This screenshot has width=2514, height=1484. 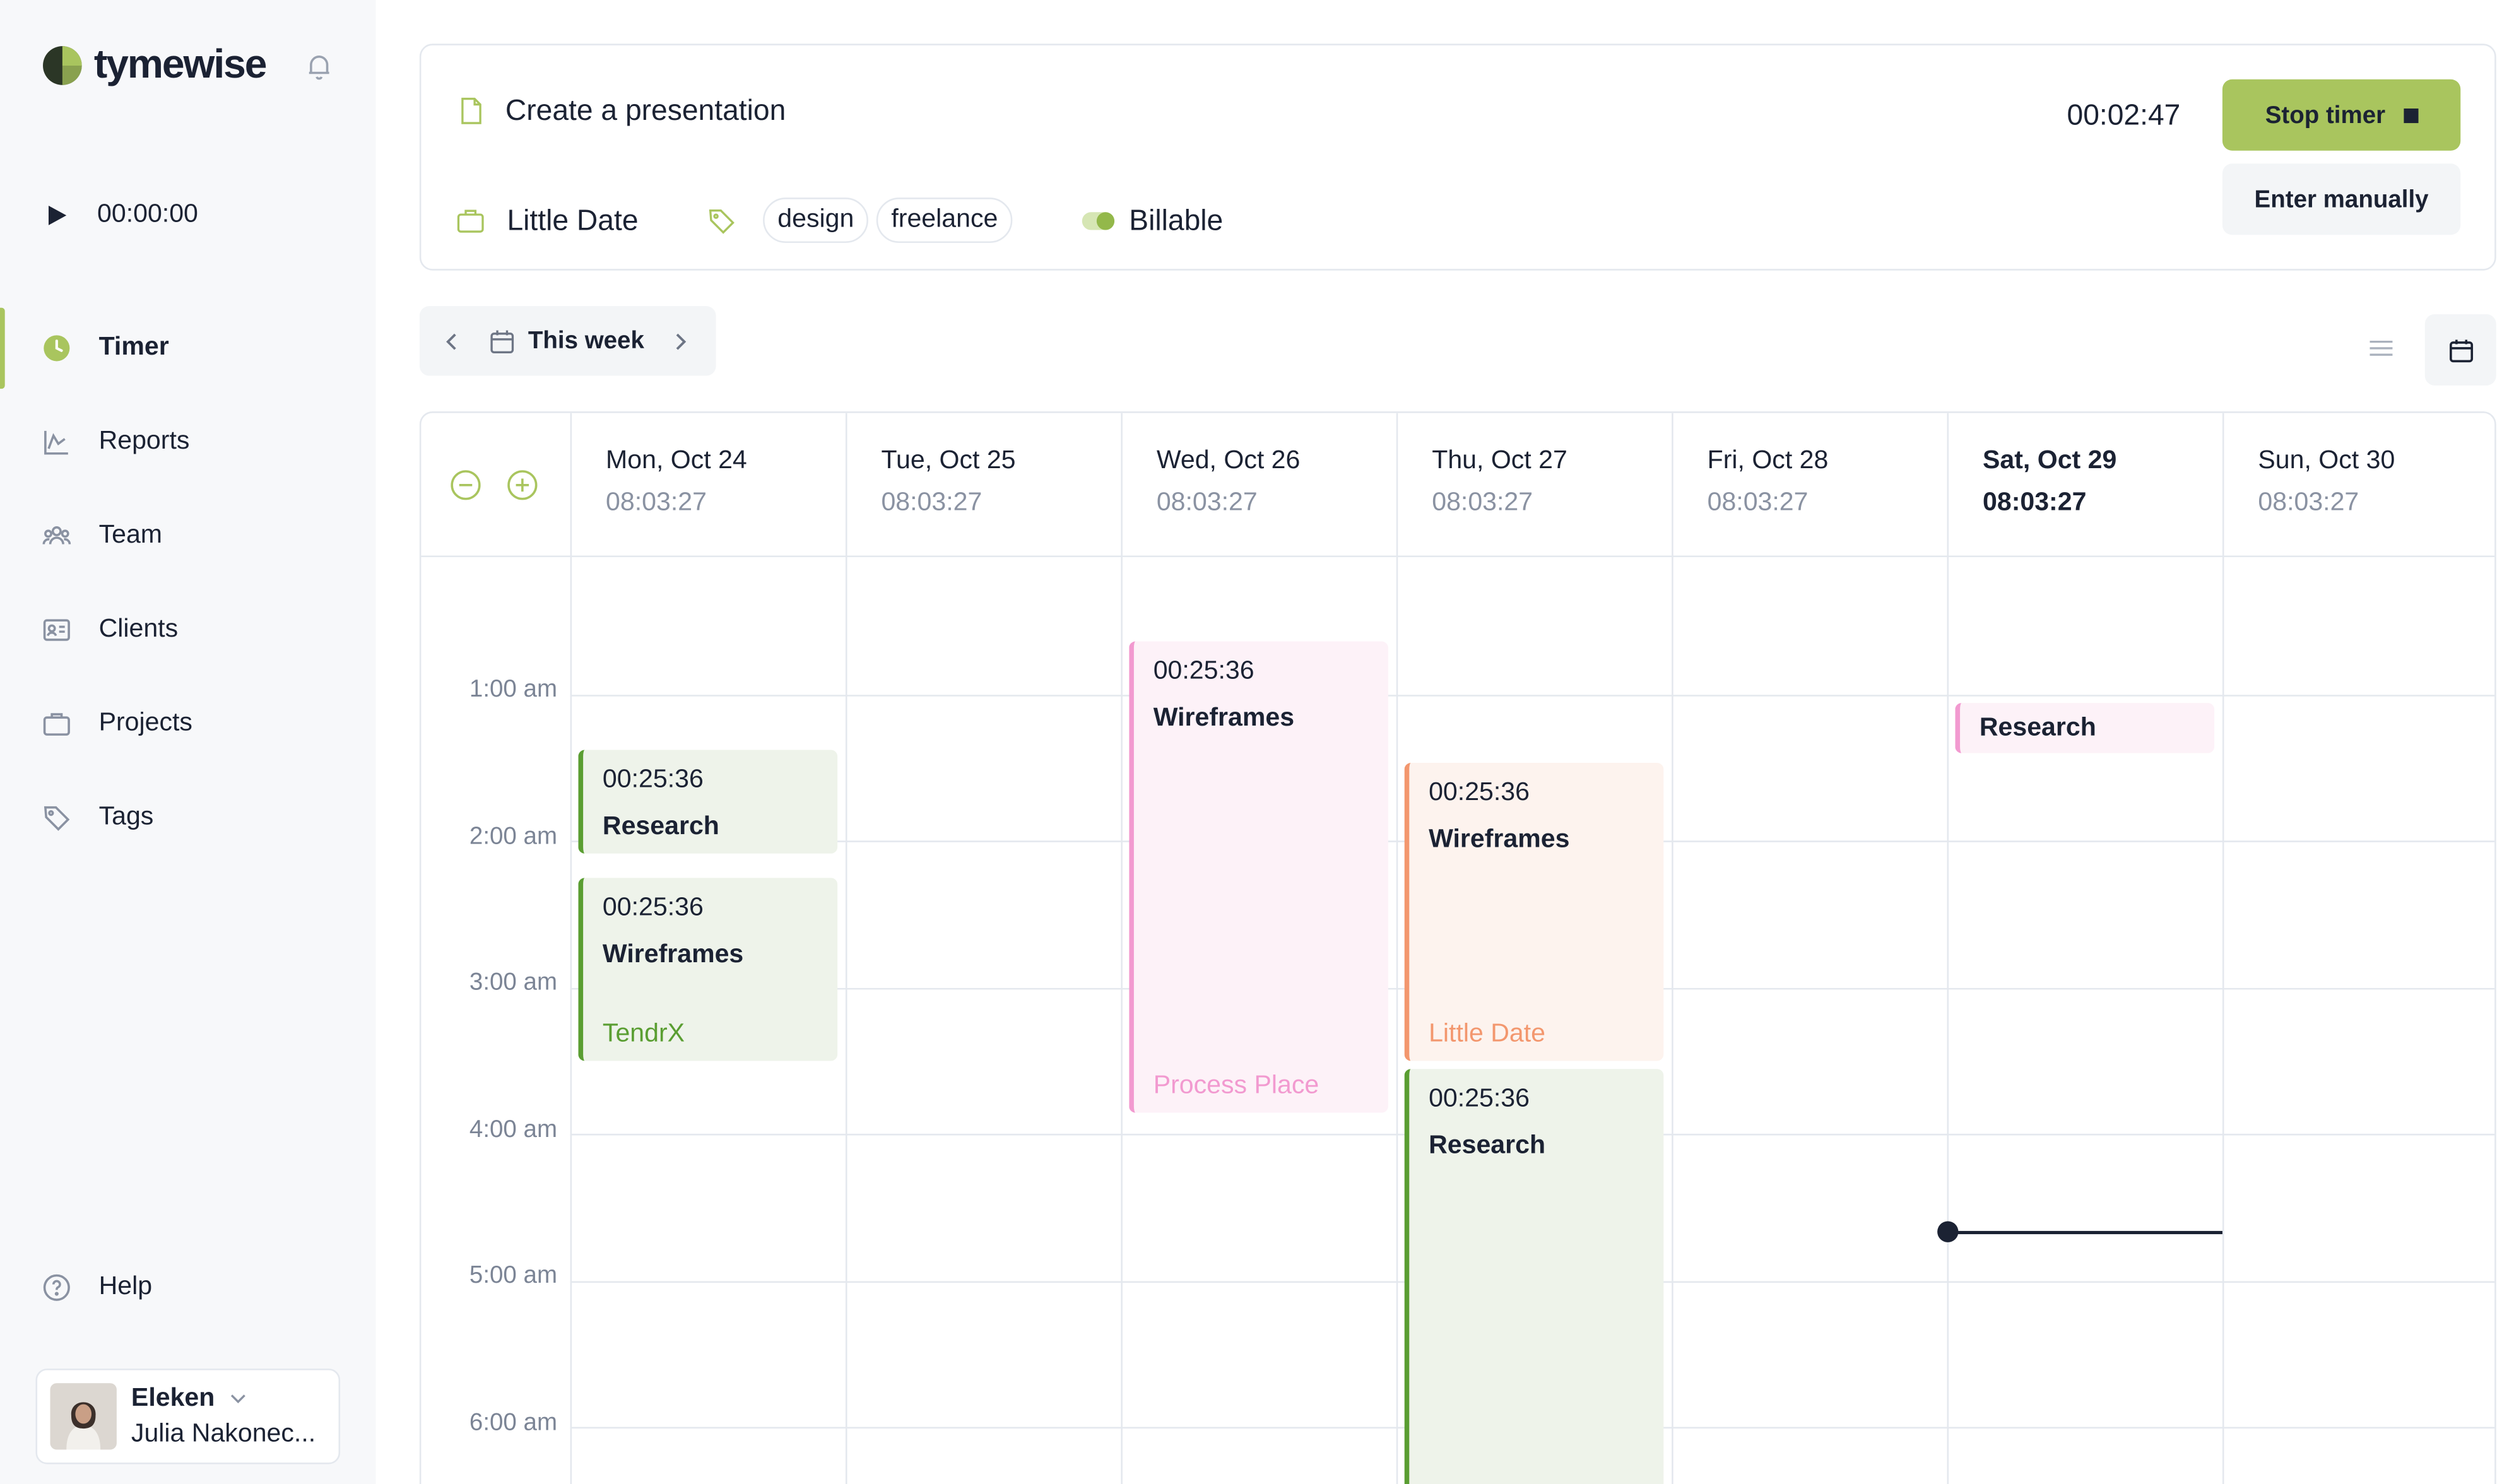 I want to click on calendar-view-button, so click(x=2460, y=350).